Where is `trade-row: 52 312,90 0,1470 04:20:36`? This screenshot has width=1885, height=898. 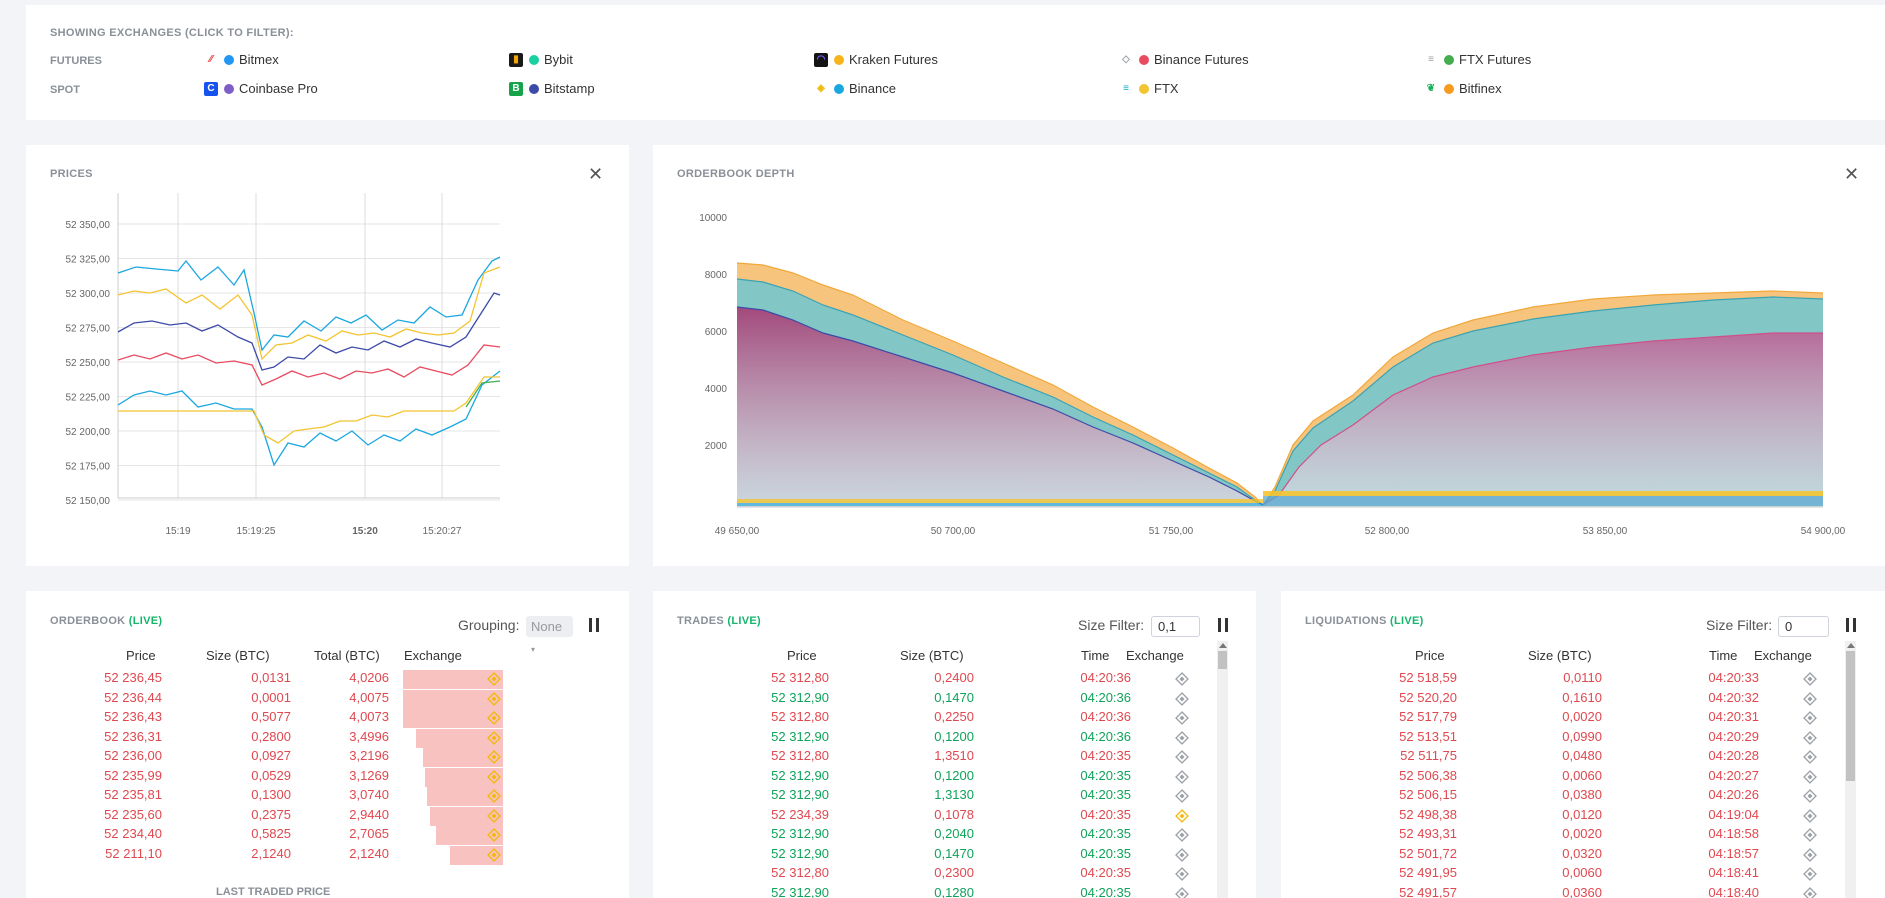
trade-row: 52 312,90 0,1470 04:20:36 is located at coordinates (954, 699).